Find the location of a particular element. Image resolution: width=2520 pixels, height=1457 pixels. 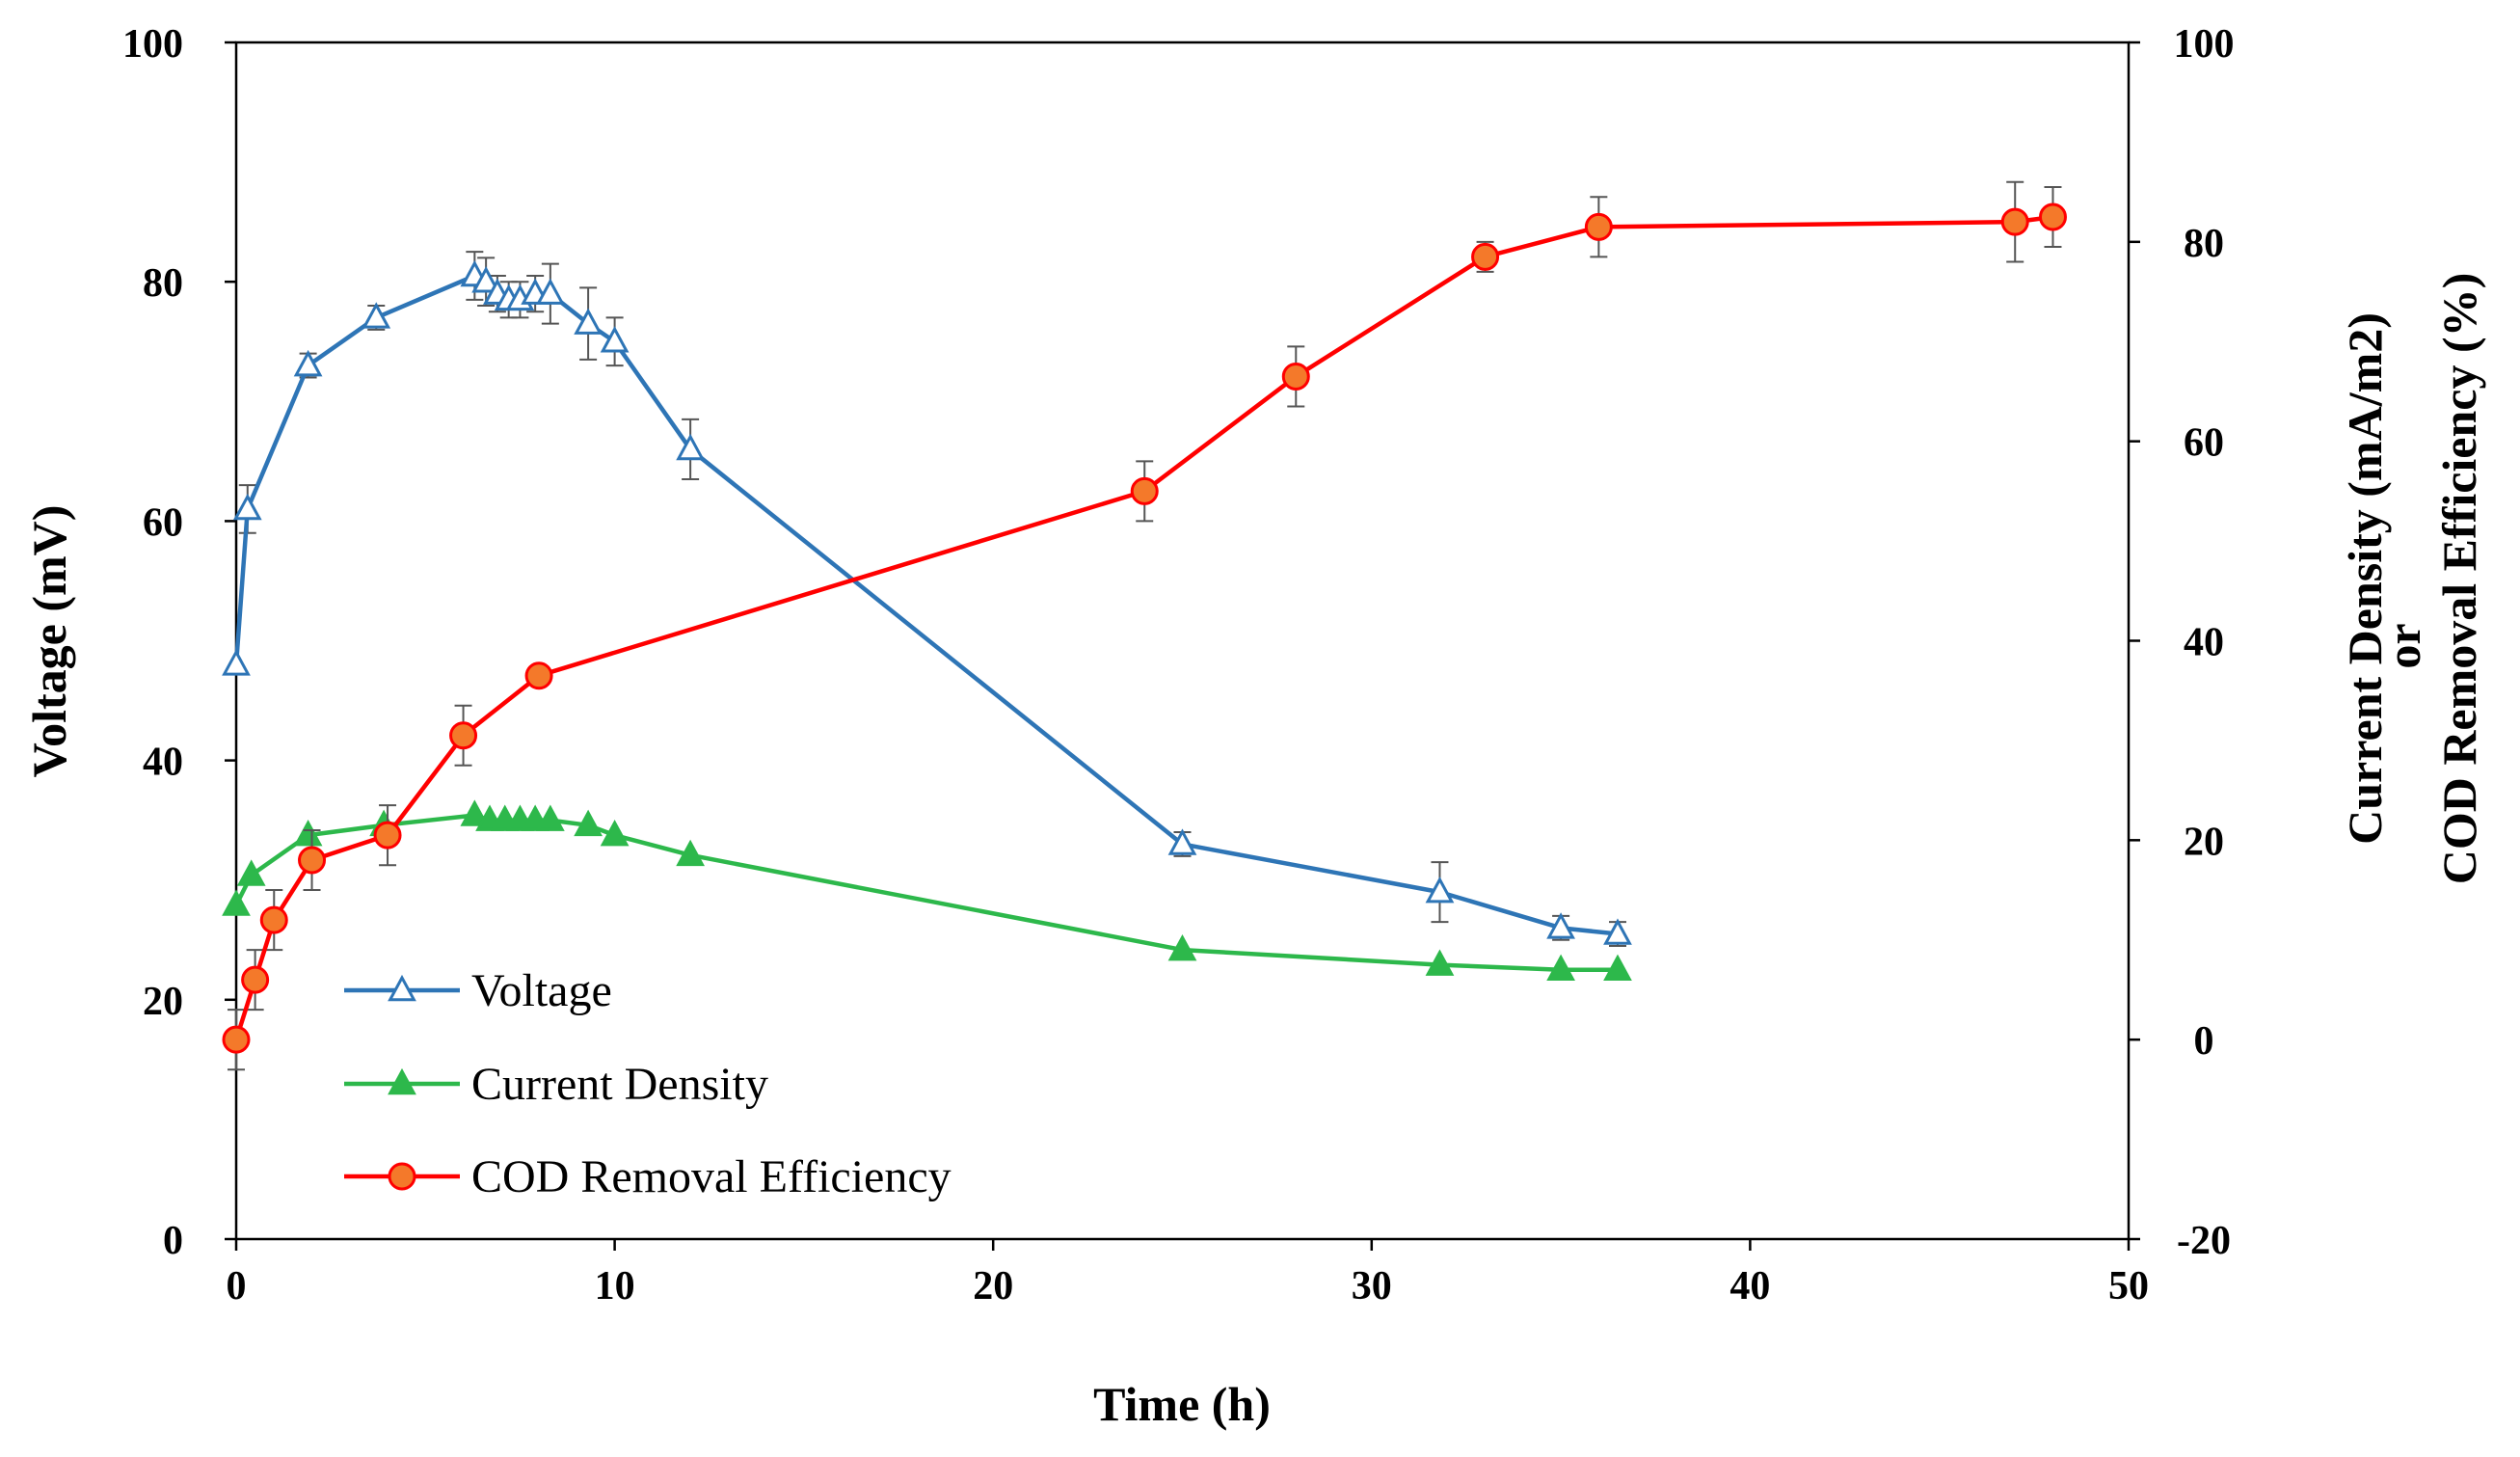

x-axis-title: Time (h) is located at coordinates (1182, 1404).